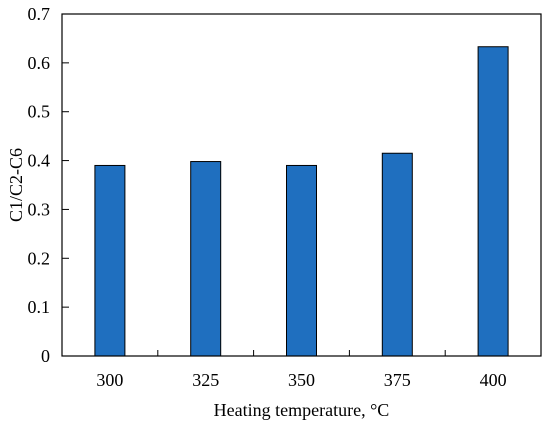 This screenshot has height=433, width=550. I want to click on y-tick-label: 0.6, so click(39, 63).